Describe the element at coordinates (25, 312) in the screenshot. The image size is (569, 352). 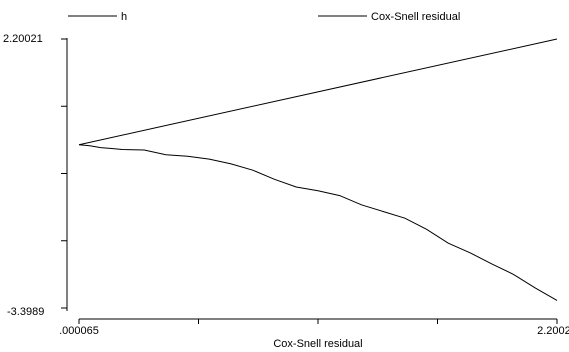
I see `y-tick-label-bottom: -3.3989` at that location.